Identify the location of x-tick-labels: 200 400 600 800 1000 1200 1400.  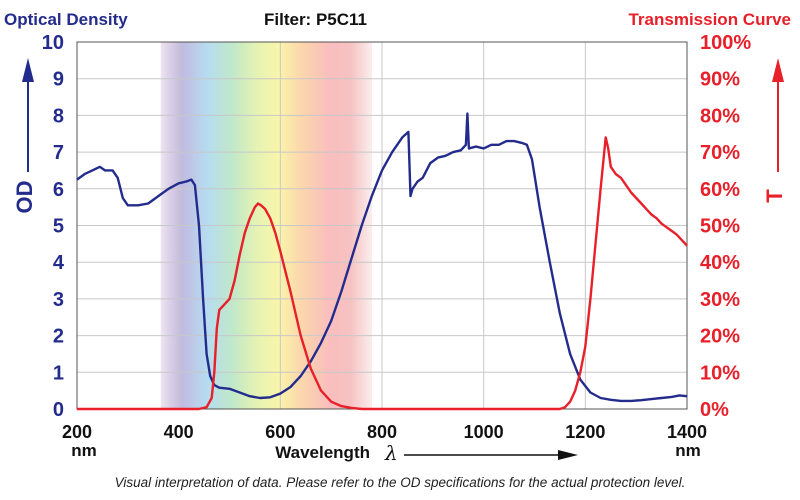
(384, 432).